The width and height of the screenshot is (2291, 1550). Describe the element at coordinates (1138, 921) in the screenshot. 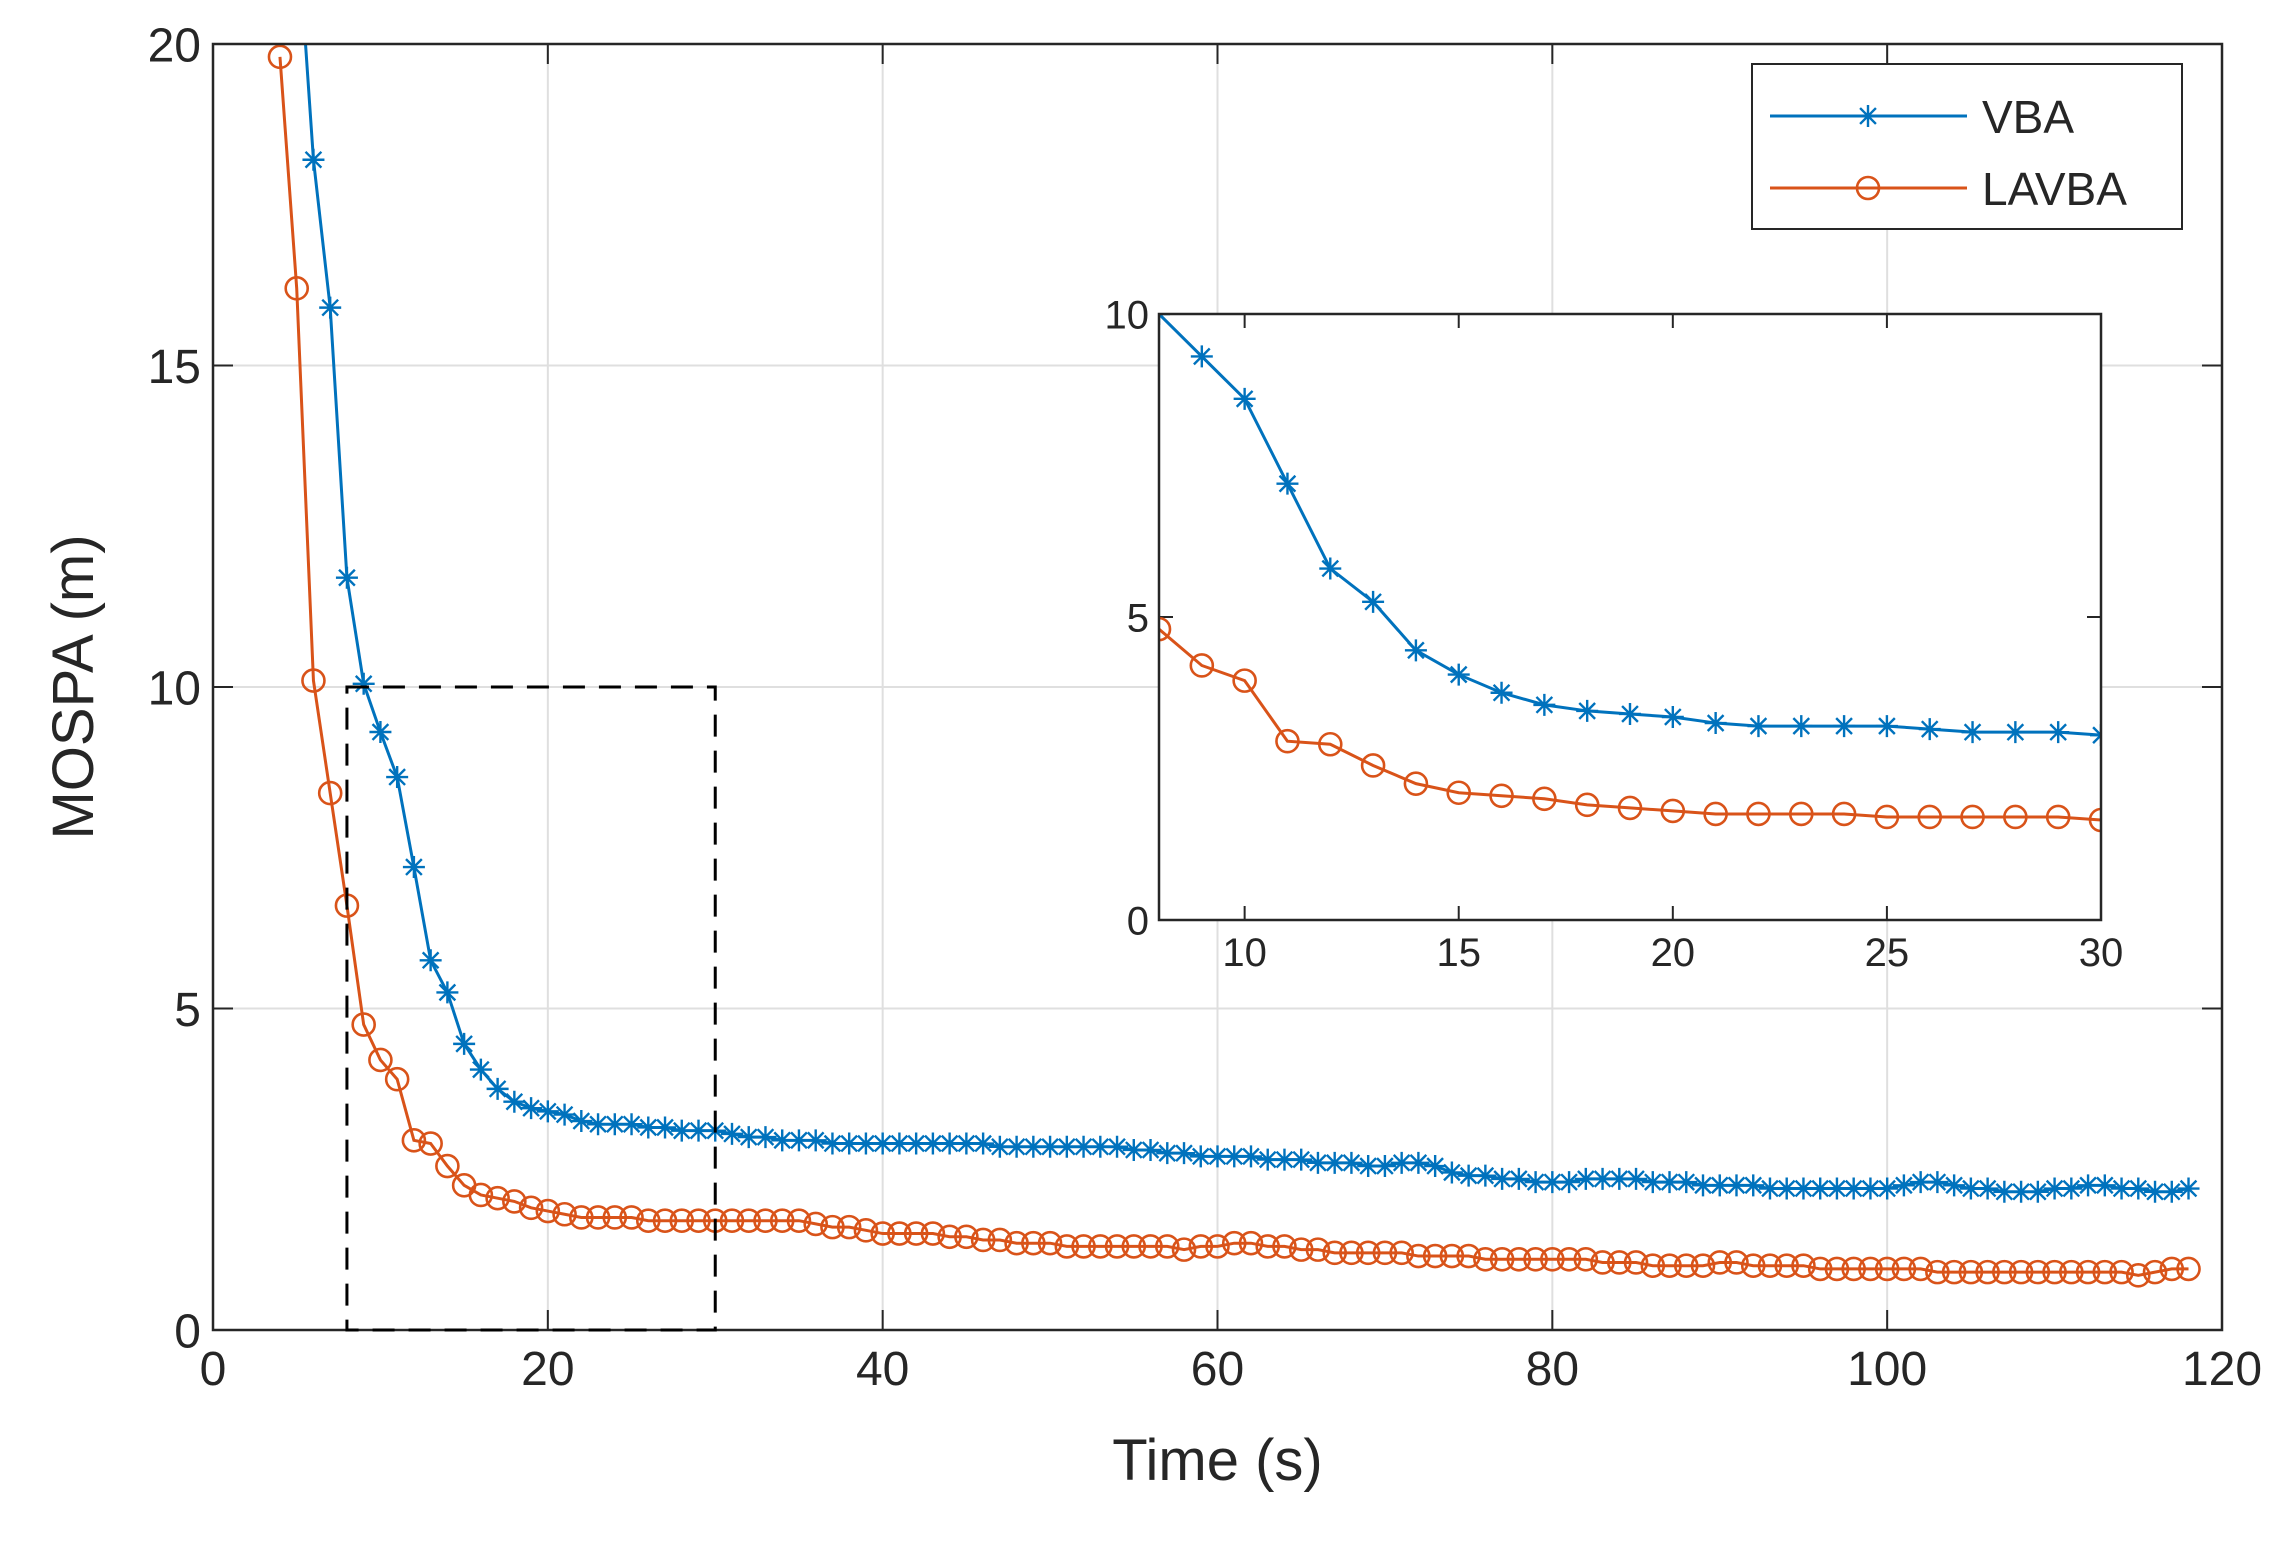

I see `y-tick-label: 0` at that location.